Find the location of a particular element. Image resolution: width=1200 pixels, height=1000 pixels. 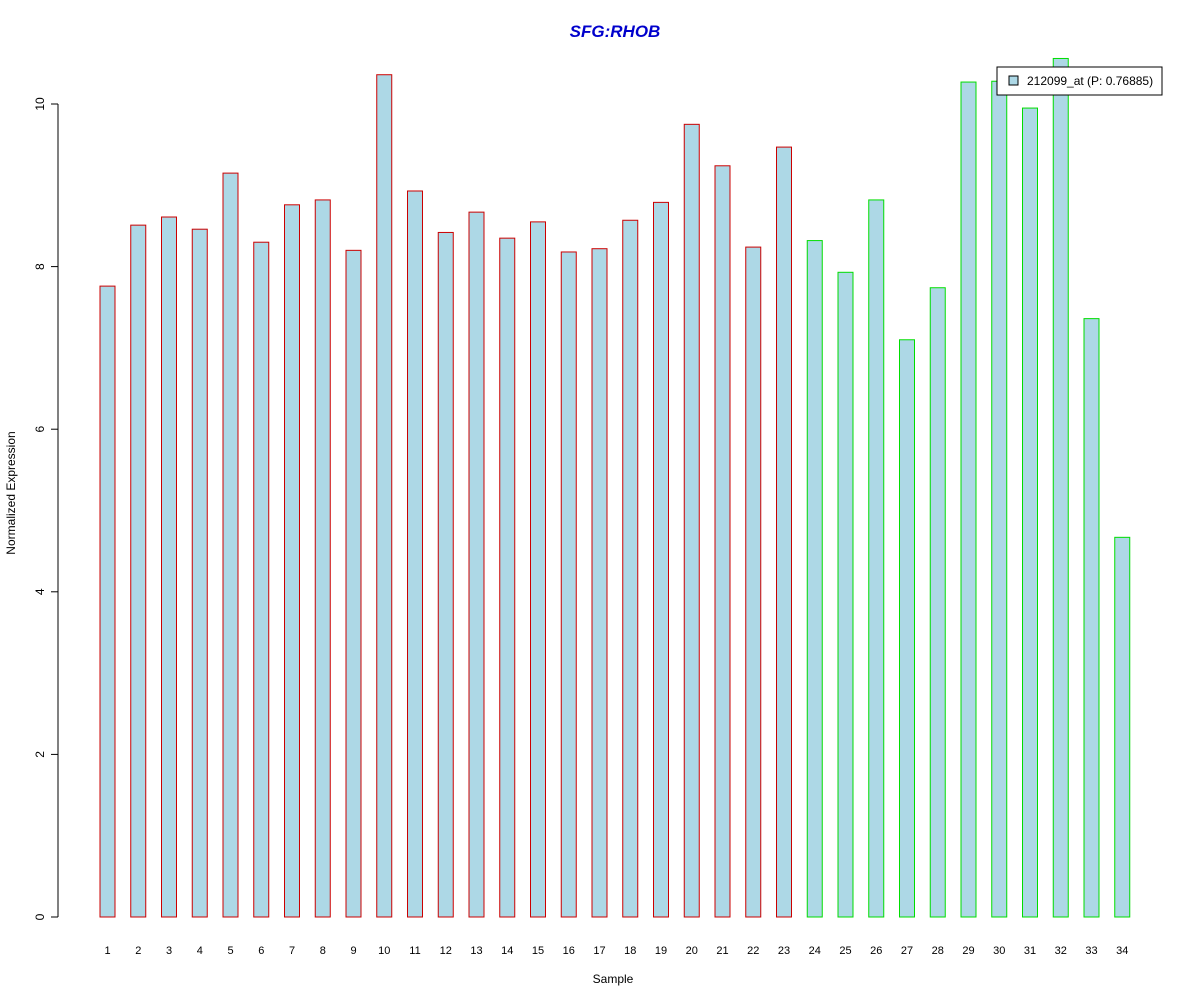

y-tick-label: 4 is located at coordinates (40, 591).